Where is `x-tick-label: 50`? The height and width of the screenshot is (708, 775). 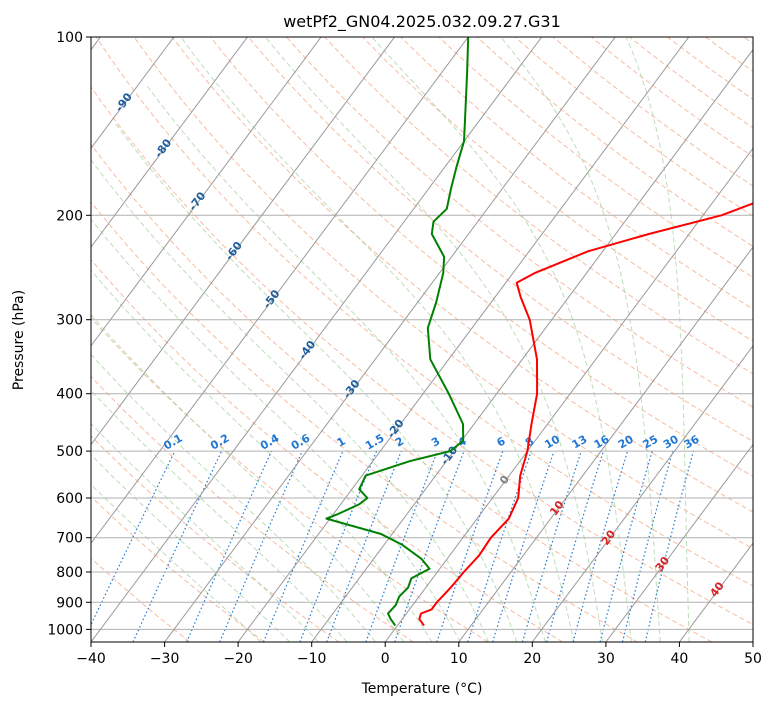 x-tick-label: 50 is located at coordinates (753, 659).